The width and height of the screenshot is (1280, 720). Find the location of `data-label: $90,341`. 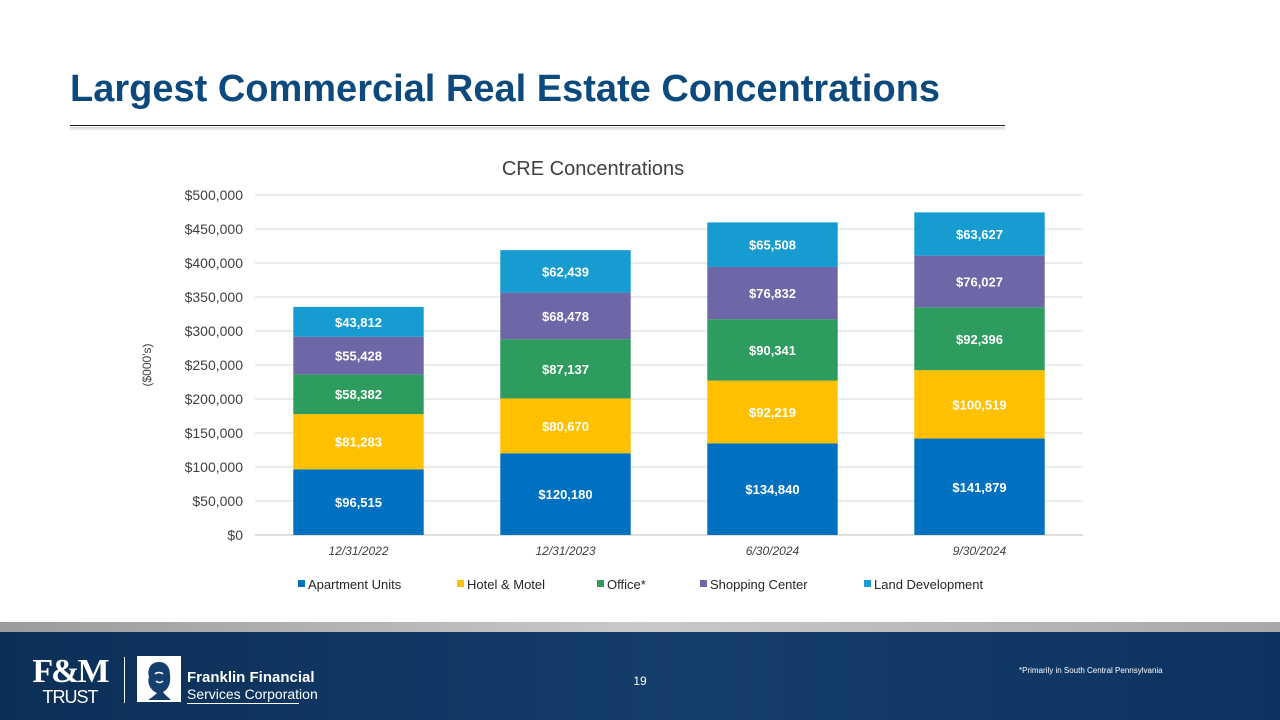

data-label: $90,341 is located at coordinates (772, 350).